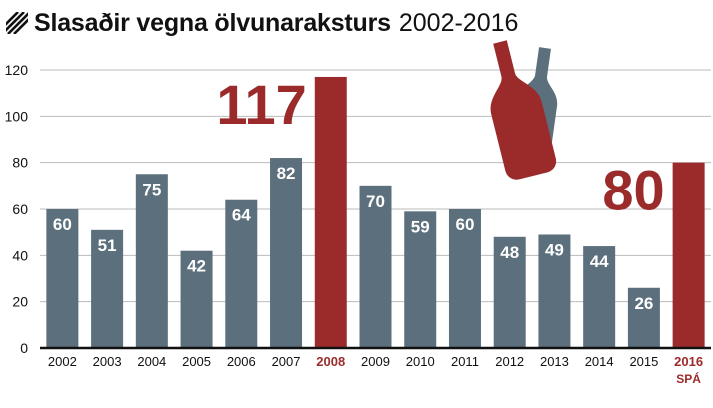 This screenshot has height=408, width=713. What do you see at coordinates (554, 291) in the screenshot?
I see `bar-2013` at bounding box center [554, 291].